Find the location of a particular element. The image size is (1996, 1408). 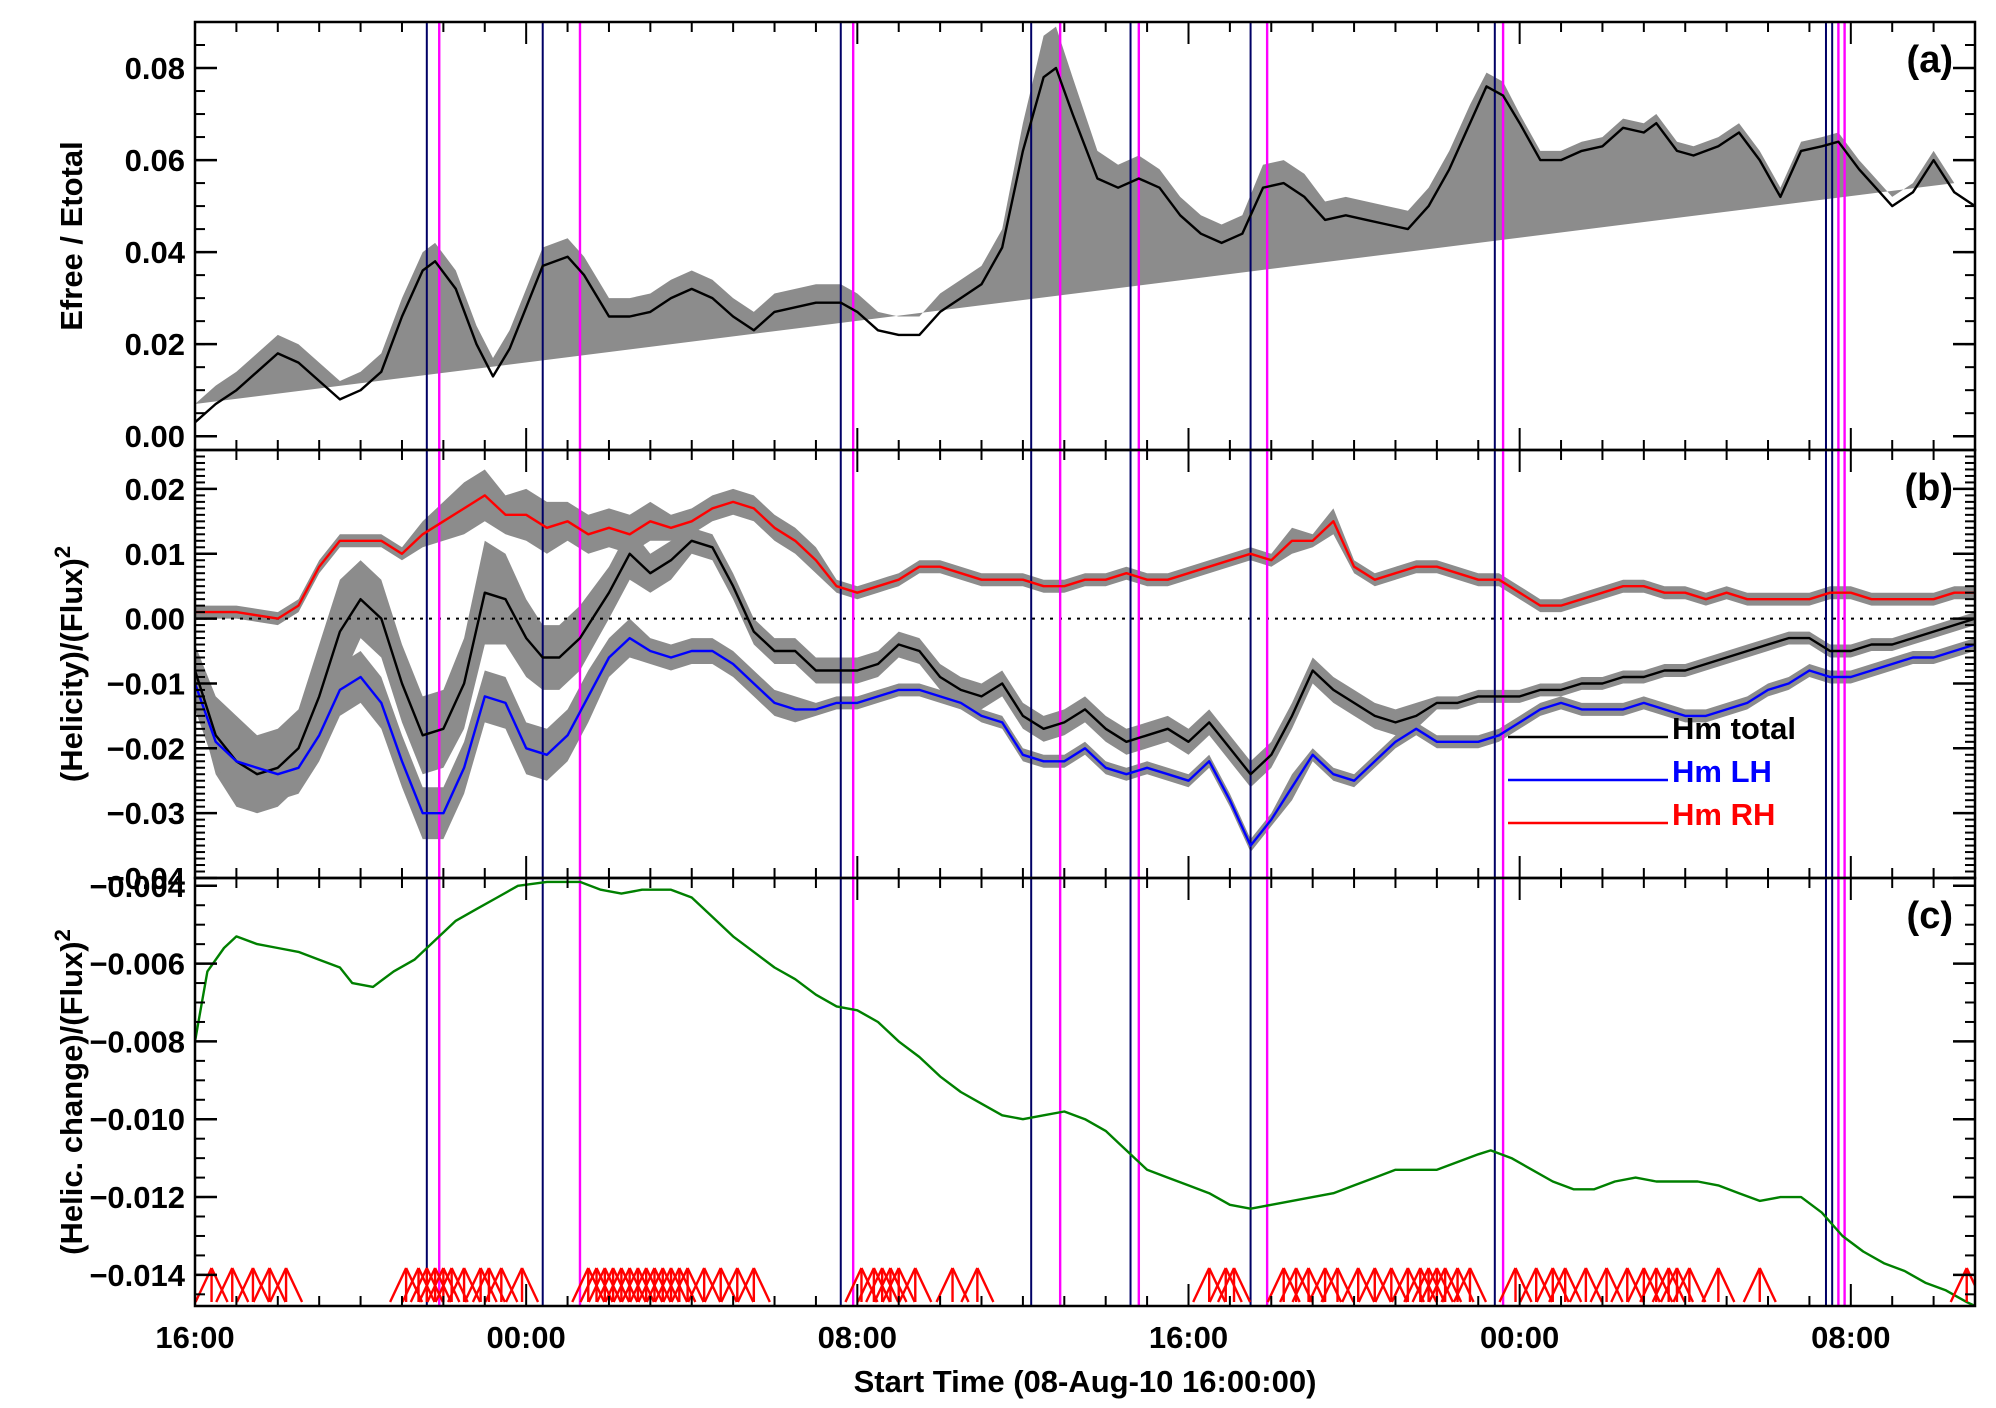

legend-entry: Hm total is located at coordinates (1652, 728).